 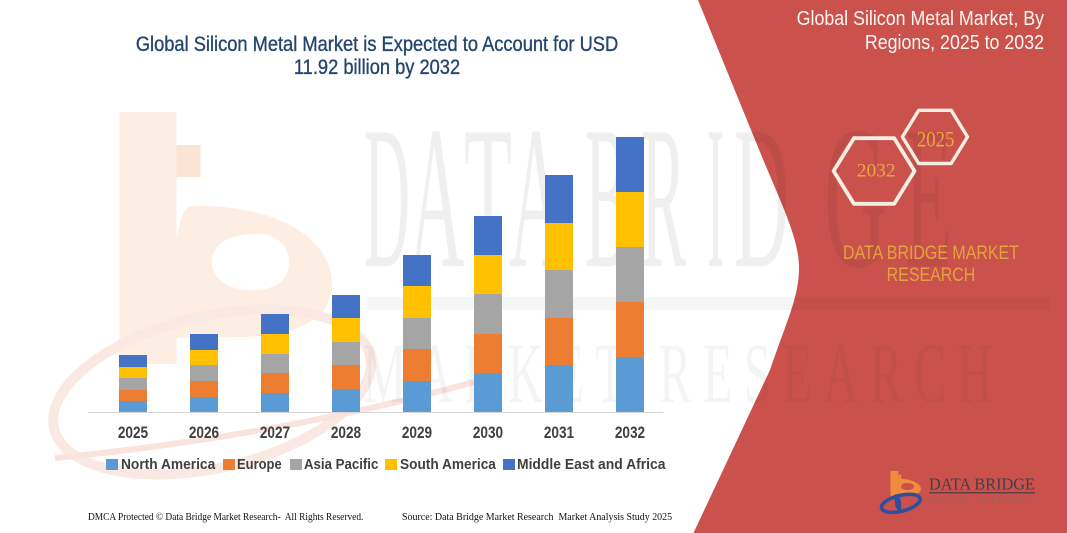 What do you see at coordinates (982, 484) in the screenshot?
I see `svg-text: DATA BRIDGE` at bounding box center [982, 484].